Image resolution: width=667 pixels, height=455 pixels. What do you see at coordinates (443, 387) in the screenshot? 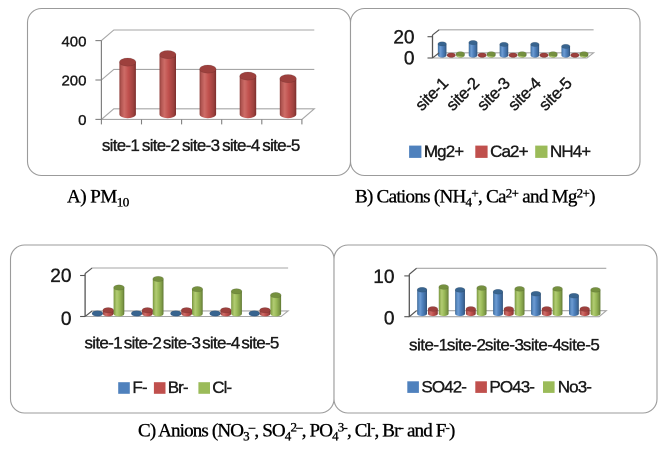
I see `svg-text: SO42-` at bounding box center [443, 387].